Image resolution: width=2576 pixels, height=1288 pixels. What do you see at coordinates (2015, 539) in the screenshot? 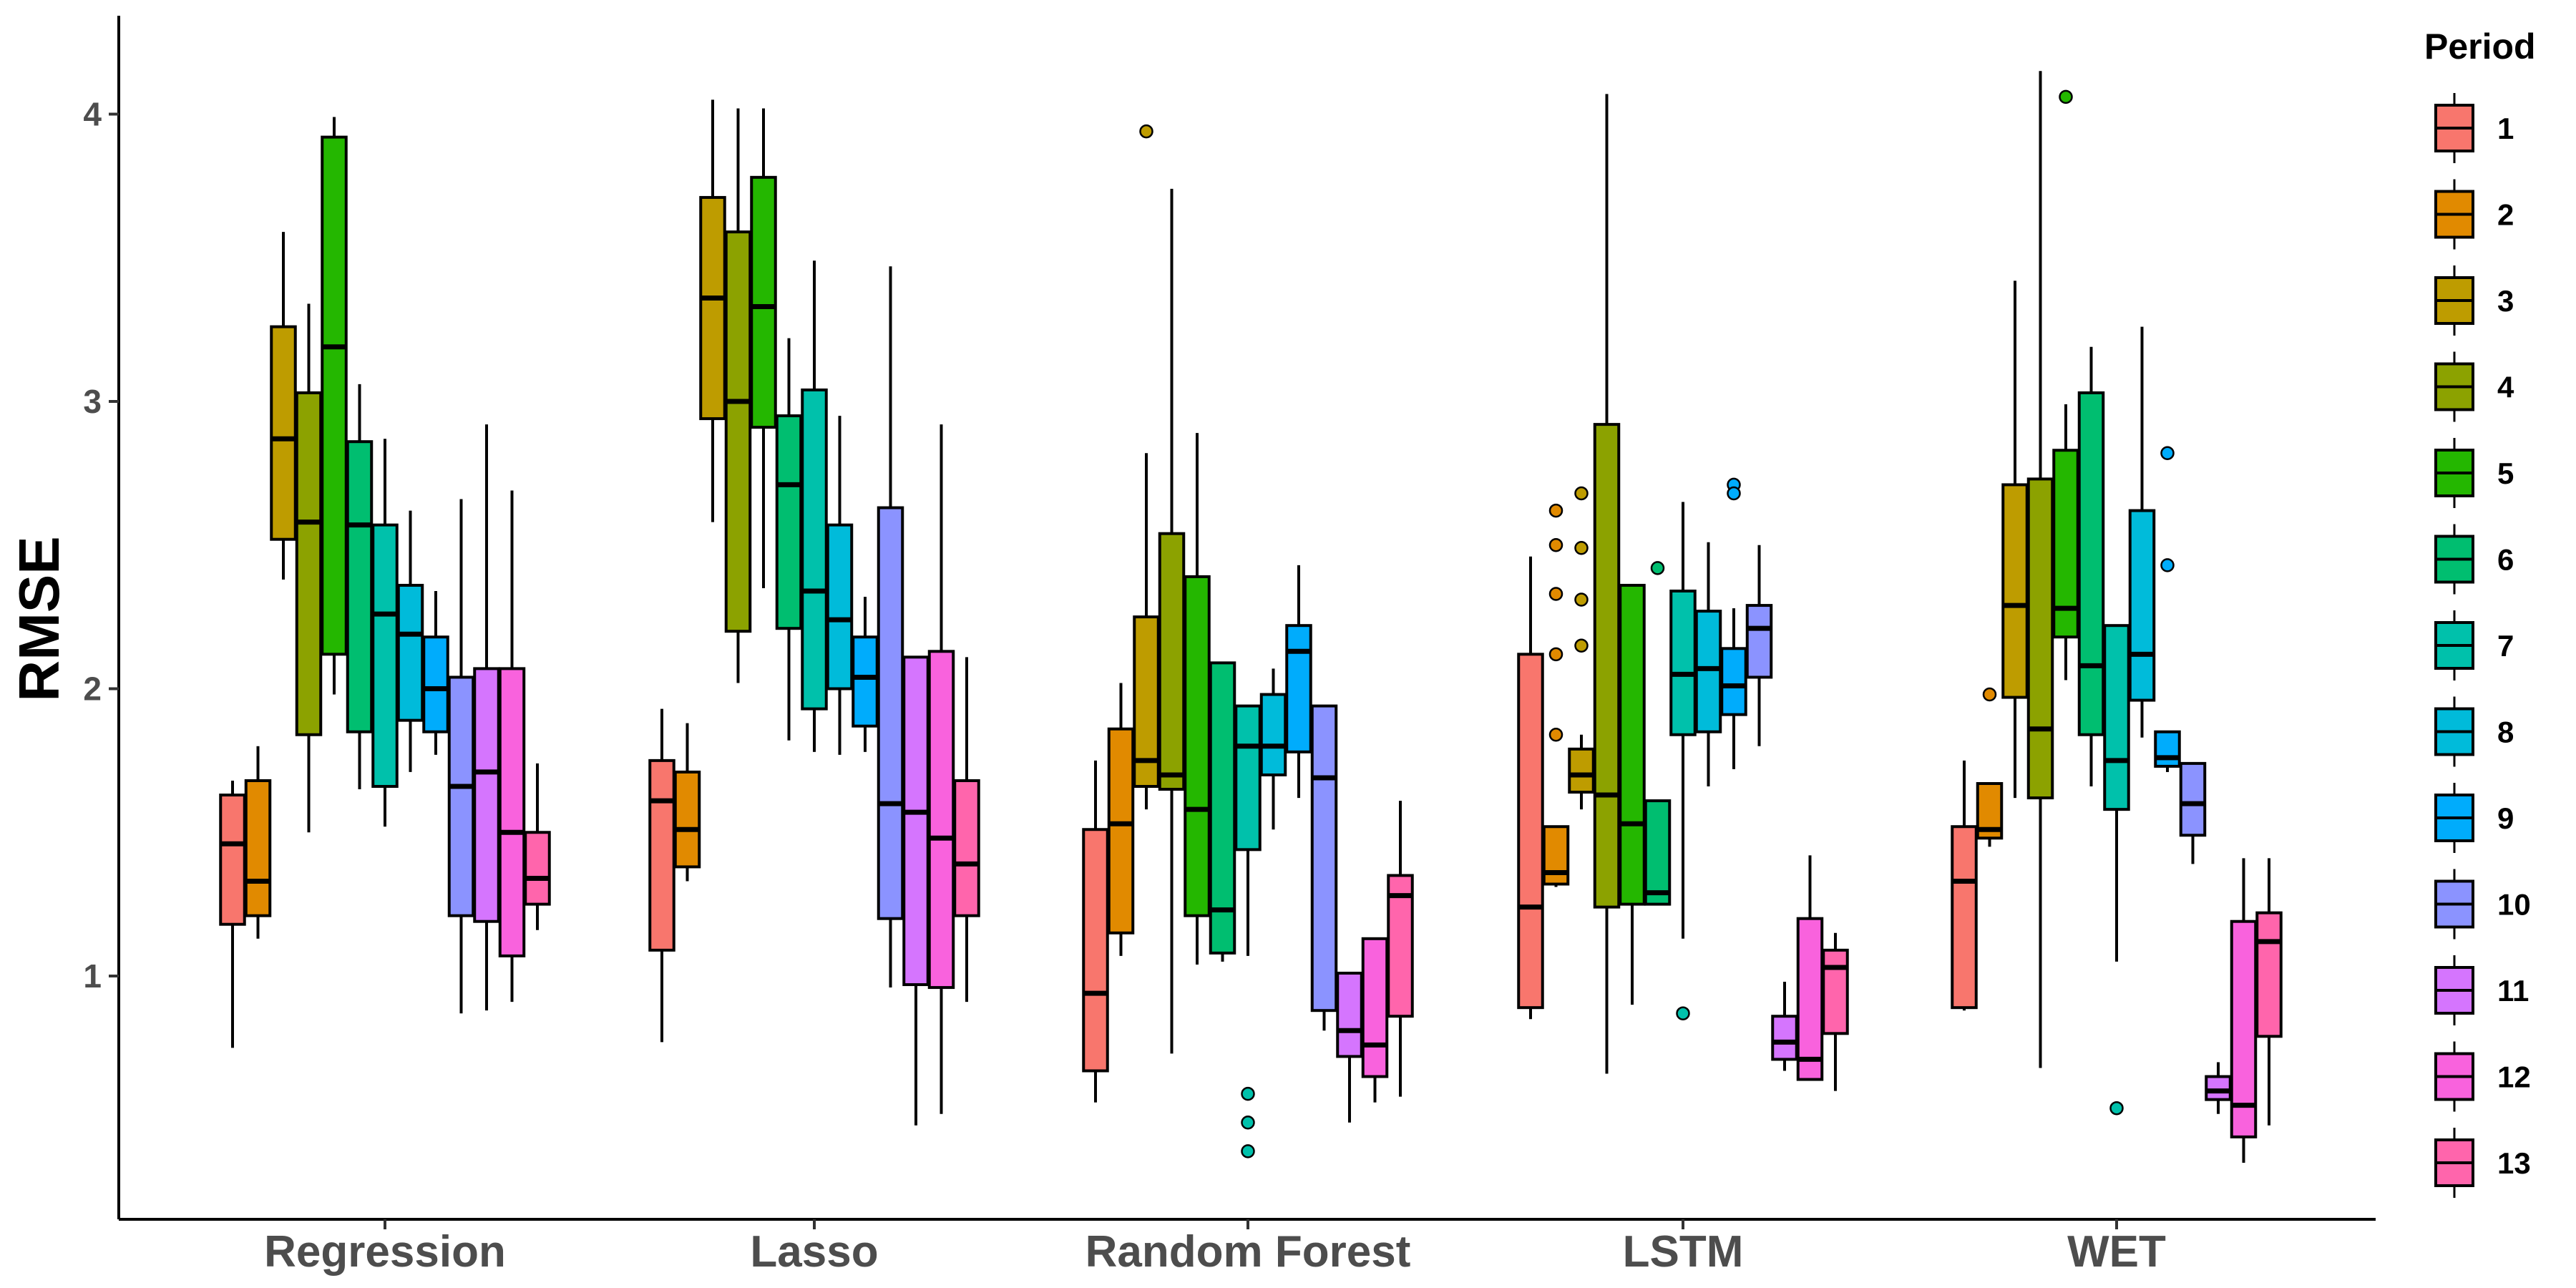
I see `box-3-wet` at bounding box center [2015, 539].